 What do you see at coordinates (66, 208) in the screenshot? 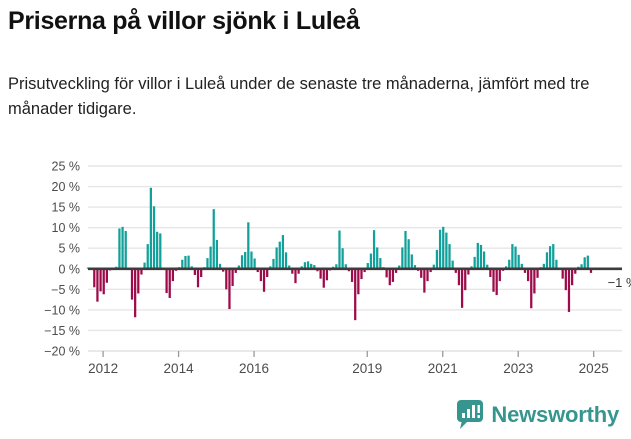
I see `y-tick-label: 15 %` at bounding box center [66, 208].